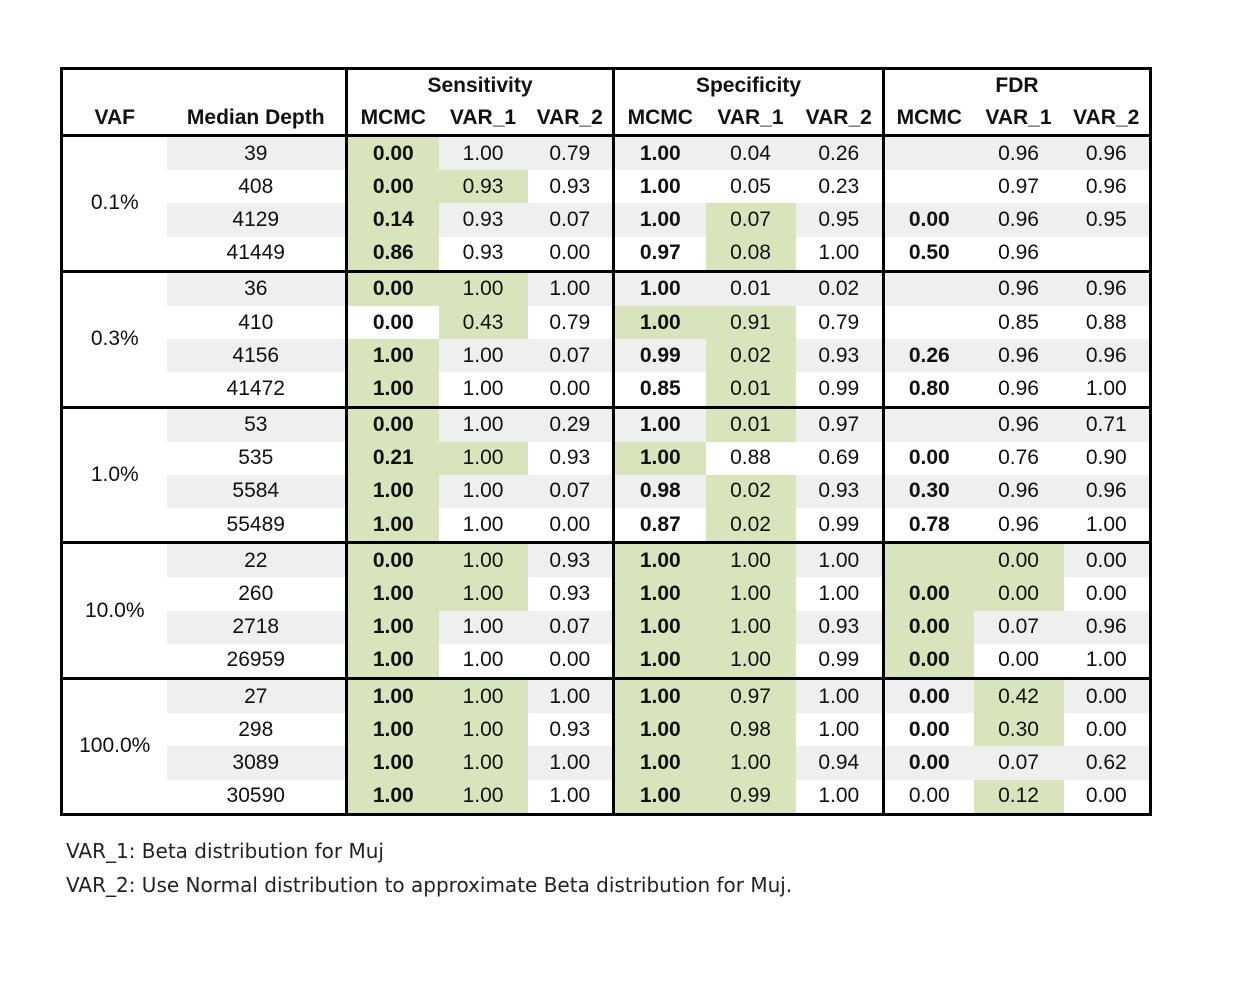 This screenshot has height=993, width=1241. What do you see at coordinates (606, 220) in the screenshot?
I see `table-row: 4129 0.14 0.93 0.07 1.00 0.07 0.95 0.00 0.96 0.95` at bounding box center [606, 220].